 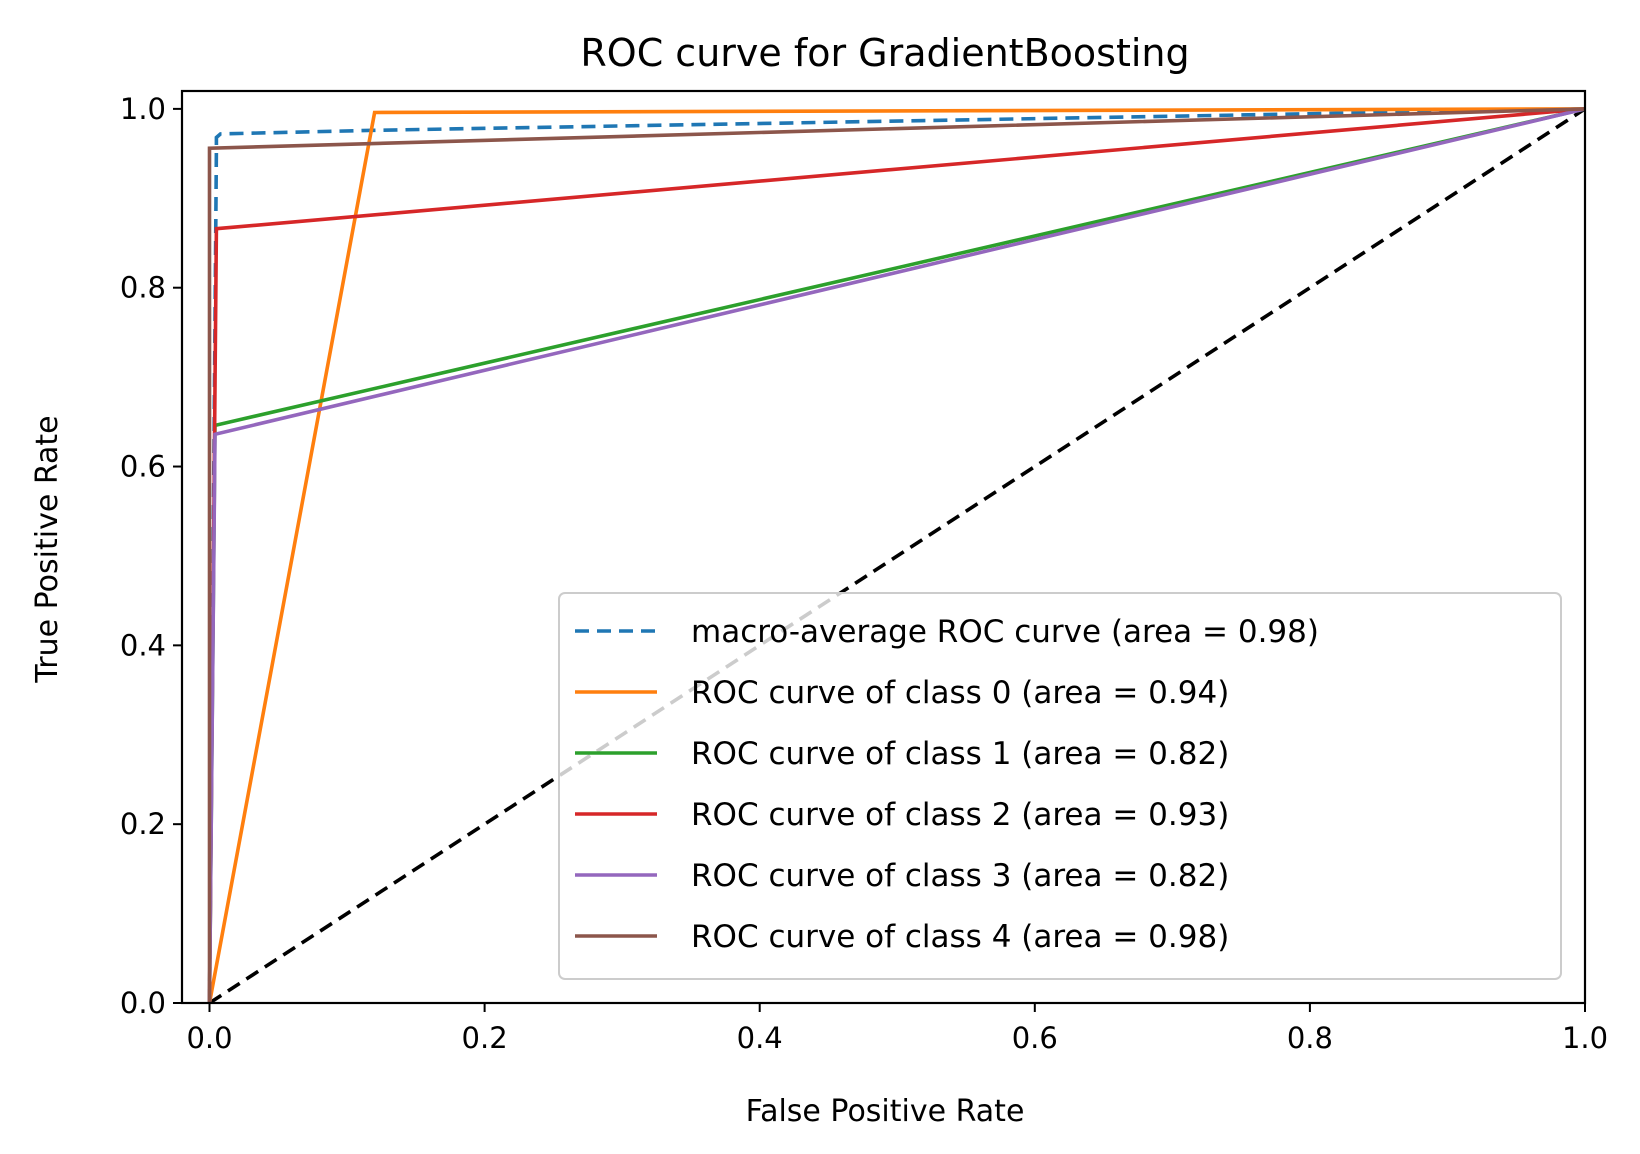 I want to click on legend-label-3: ROC curve of class 2 (area = 0.93), so click(x=960, y=815).